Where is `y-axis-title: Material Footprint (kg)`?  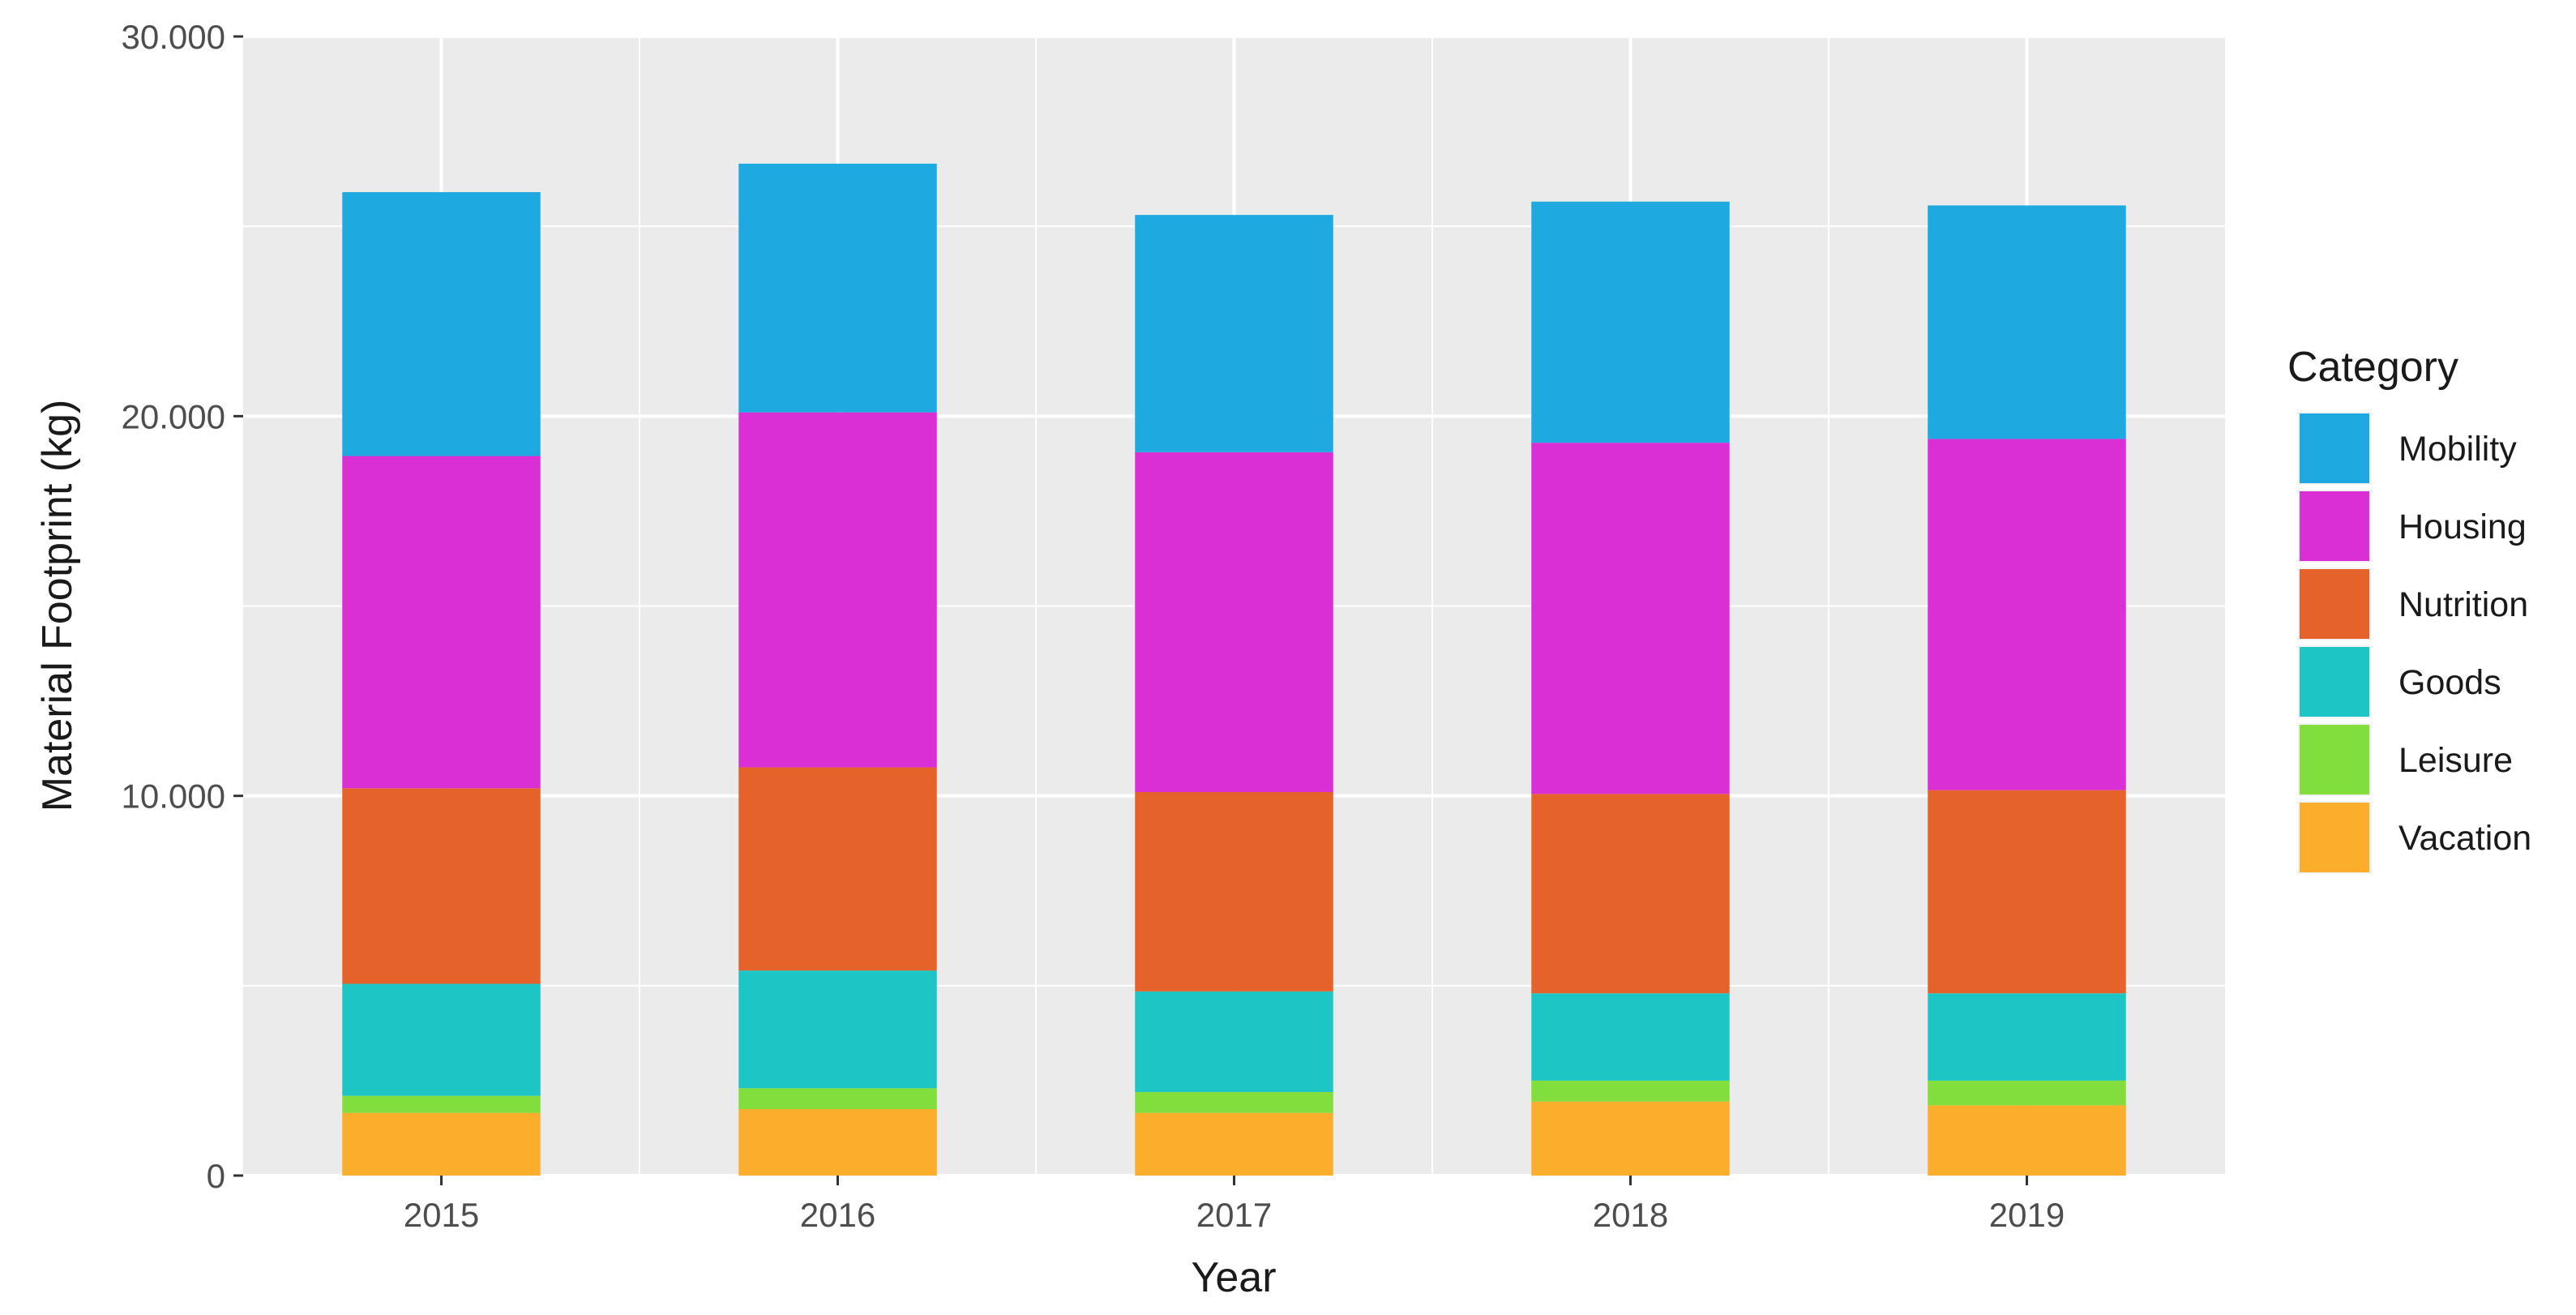
y-axis-title: Material Footprint (kg) is located at coordinates (57, 606).